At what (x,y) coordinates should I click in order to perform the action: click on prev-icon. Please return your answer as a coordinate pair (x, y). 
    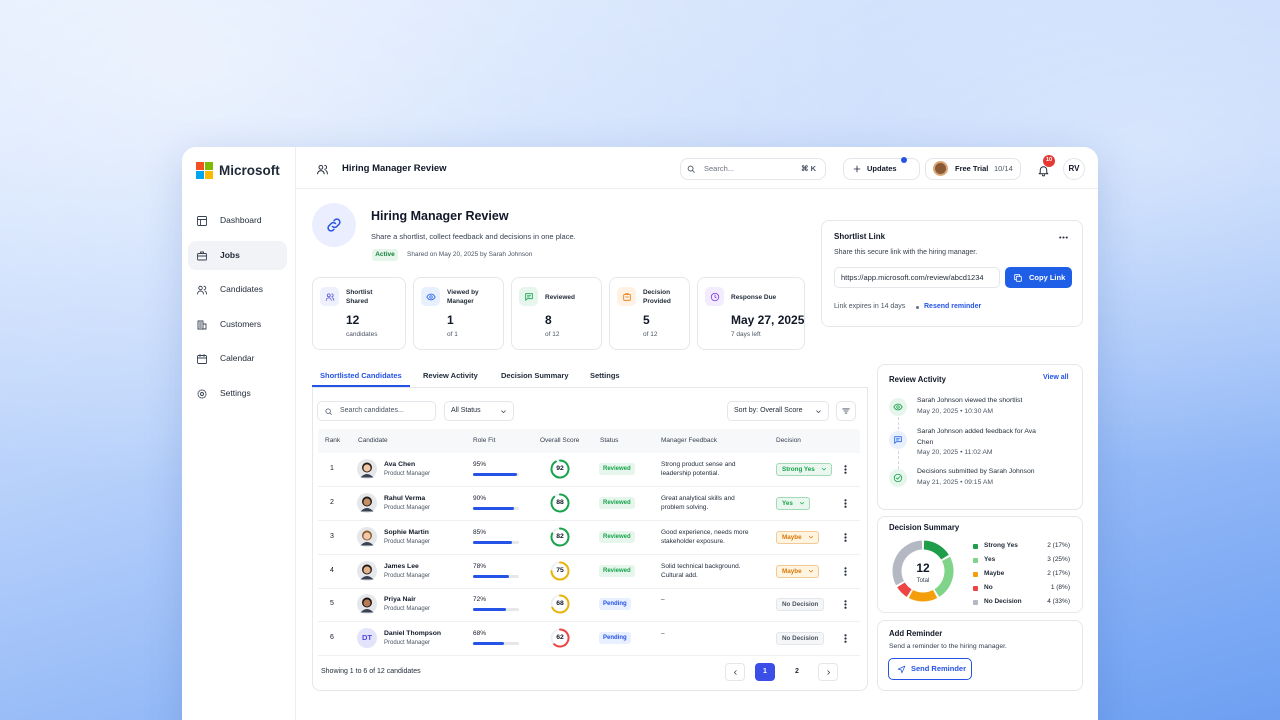
    Looking at the image, I should click on (735, 672).